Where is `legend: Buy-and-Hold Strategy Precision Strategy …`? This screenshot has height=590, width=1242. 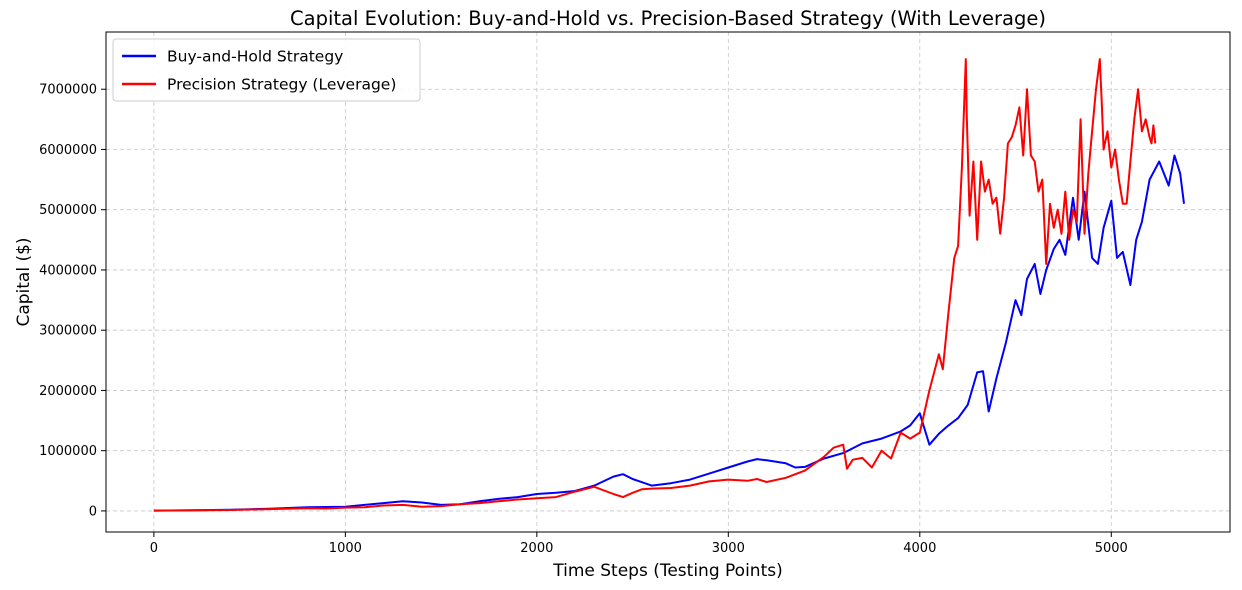 legend: Buy-and-Hold Strategy Precision Strategy … is located at coordinates (266, 70).